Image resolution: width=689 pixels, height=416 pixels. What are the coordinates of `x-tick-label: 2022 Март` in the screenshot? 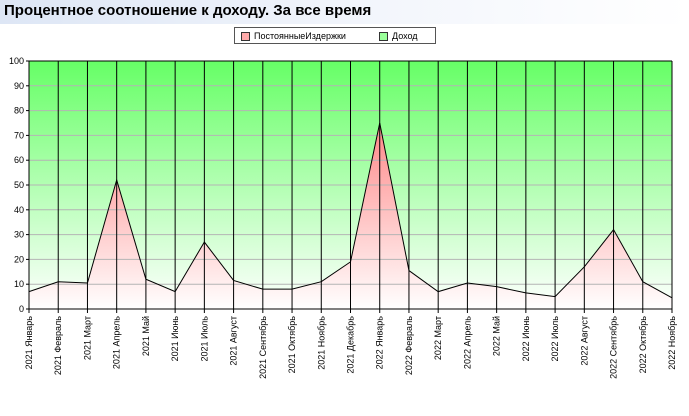 It's located at (438, 338).